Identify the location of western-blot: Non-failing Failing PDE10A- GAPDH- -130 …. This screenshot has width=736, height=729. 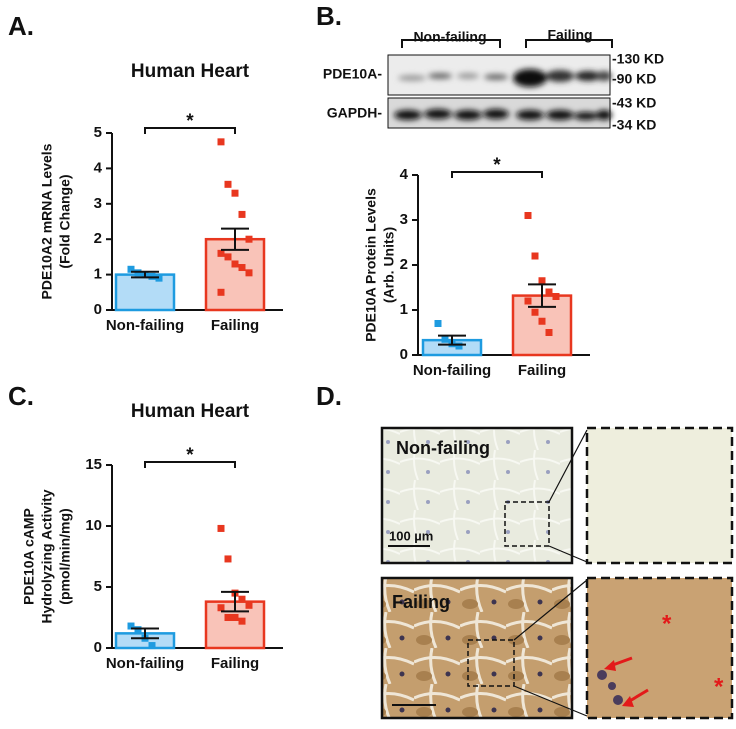
(493, 80).